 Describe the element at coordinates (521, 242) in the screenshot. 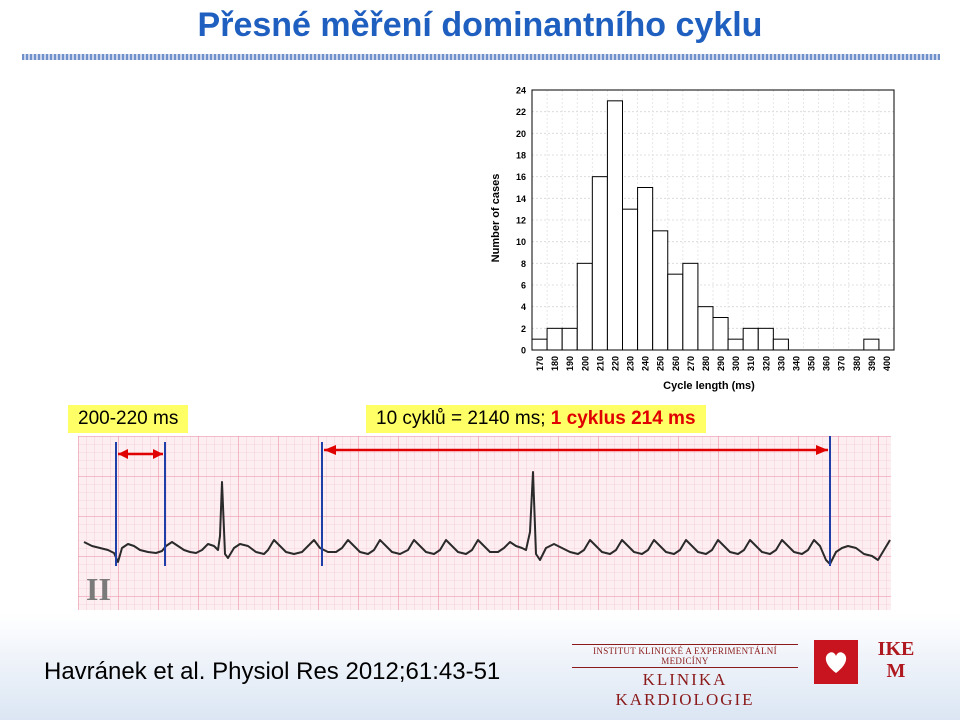

I see `y-tick-label: 10` at that location.